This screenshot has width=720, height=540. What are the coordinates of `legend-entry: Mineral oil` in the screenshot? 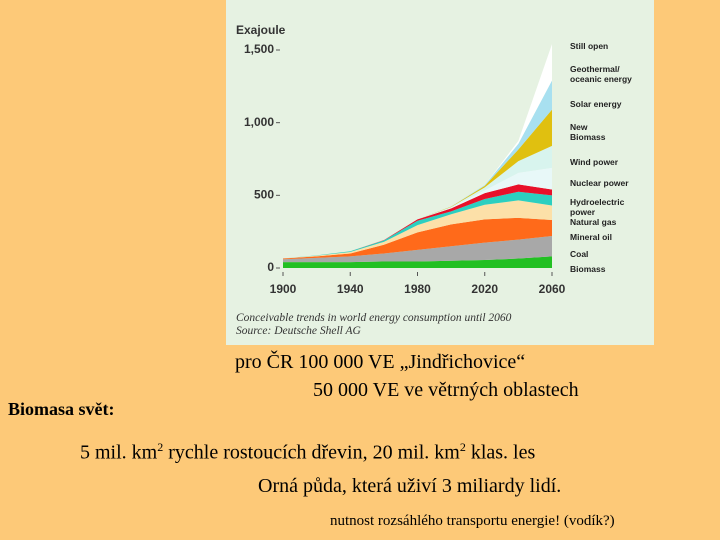 It's located at (591, 237).